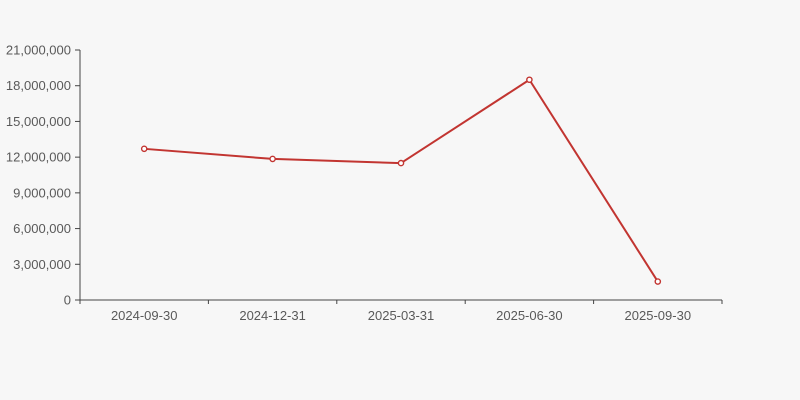 The width and height of the screenshot is (800, 400). I want to click on y-axis-tick-label: 6,000,000, so click(42, 228).